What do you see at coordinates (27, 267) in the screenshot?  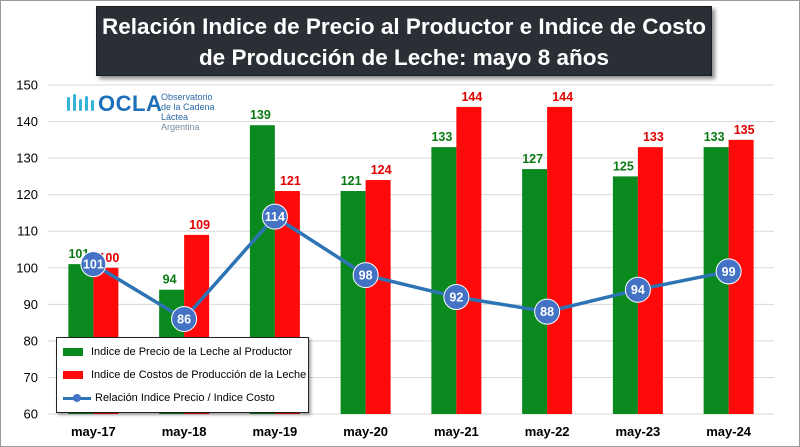 I see `y-tick-label: 100` at bounding box center [27, 267].